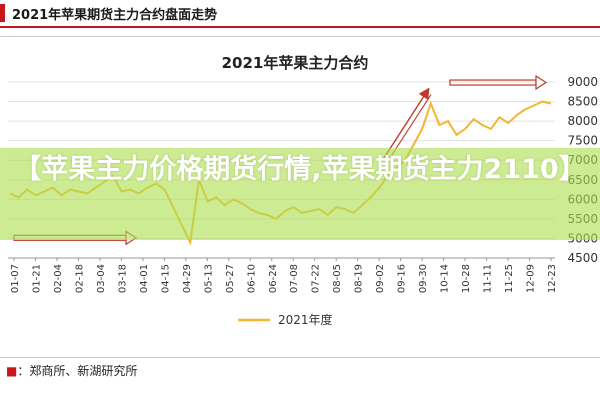 This screenshot has height=400, width=600. Describe the element at coordinates (488, 278) in the screenshot. I see `x-tick-label: 11-11` at that location.